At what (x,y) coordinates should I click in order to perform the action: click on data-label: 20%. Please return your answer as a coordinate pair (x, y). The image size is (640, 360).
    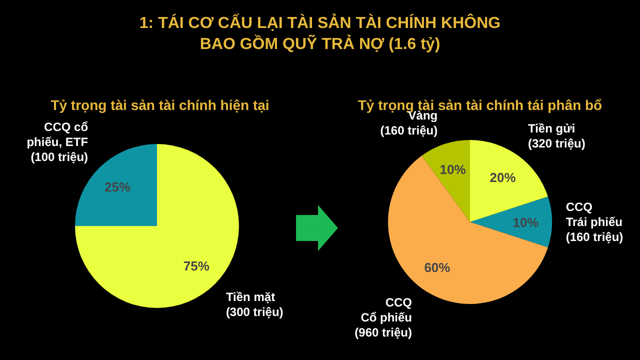
    Looking at the image, I should click on (503, 177).